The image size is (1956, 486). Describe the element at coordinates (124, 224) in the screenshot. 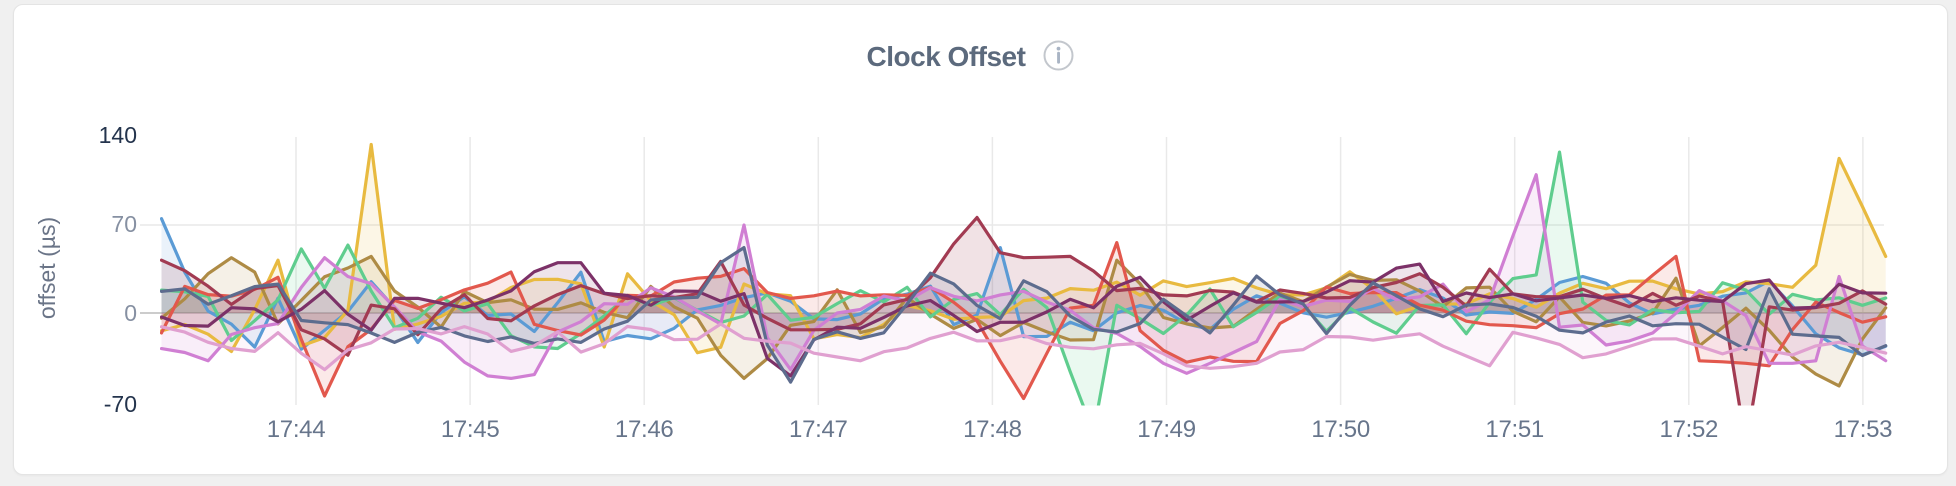

I see `svg-text: 70` at that location.